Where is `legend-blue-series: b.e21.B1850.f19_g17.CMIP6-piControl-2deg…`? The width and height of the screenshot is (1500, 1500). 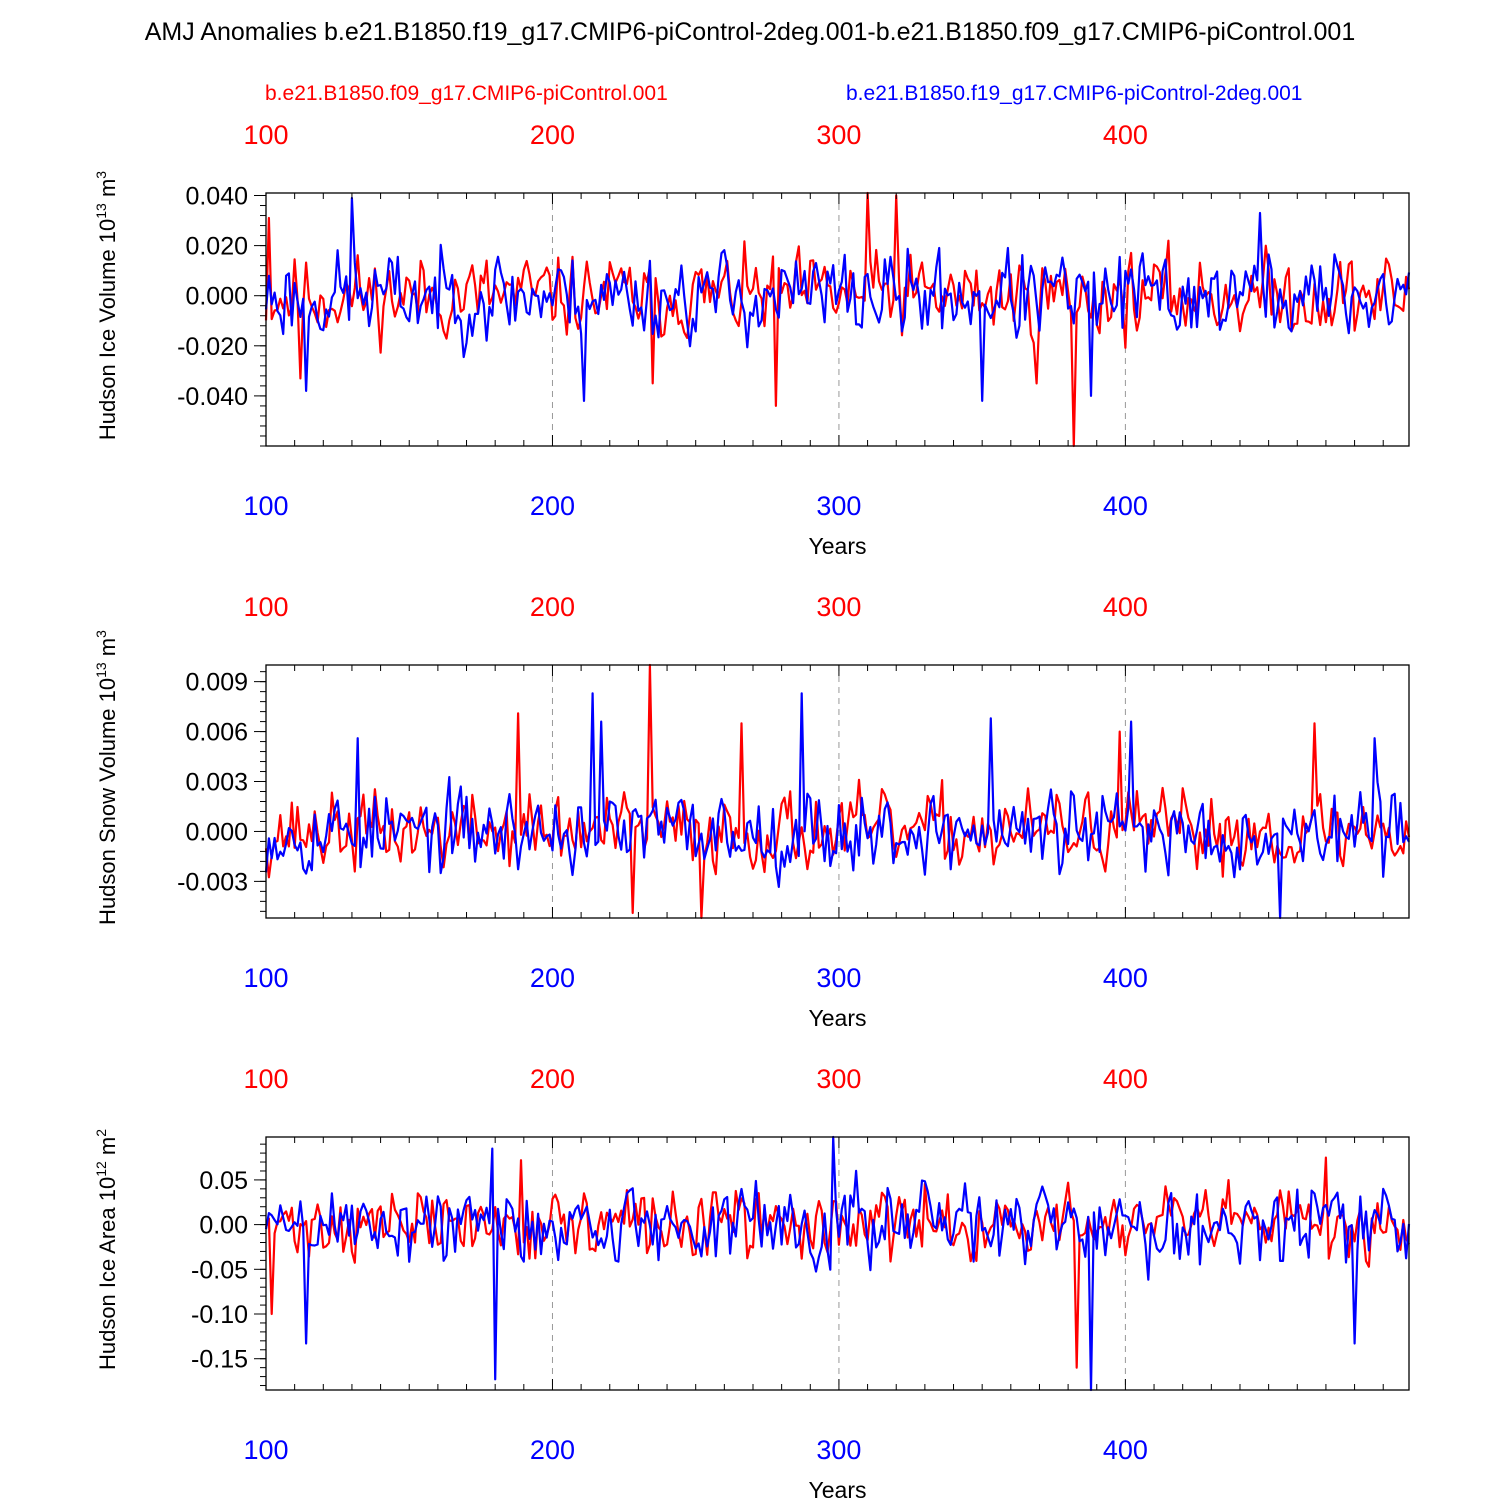
legend-blue-series: b.e21.B1850.f19_g17.CMIP6-piControl-2deg… is located at coordinates (1074, 93).